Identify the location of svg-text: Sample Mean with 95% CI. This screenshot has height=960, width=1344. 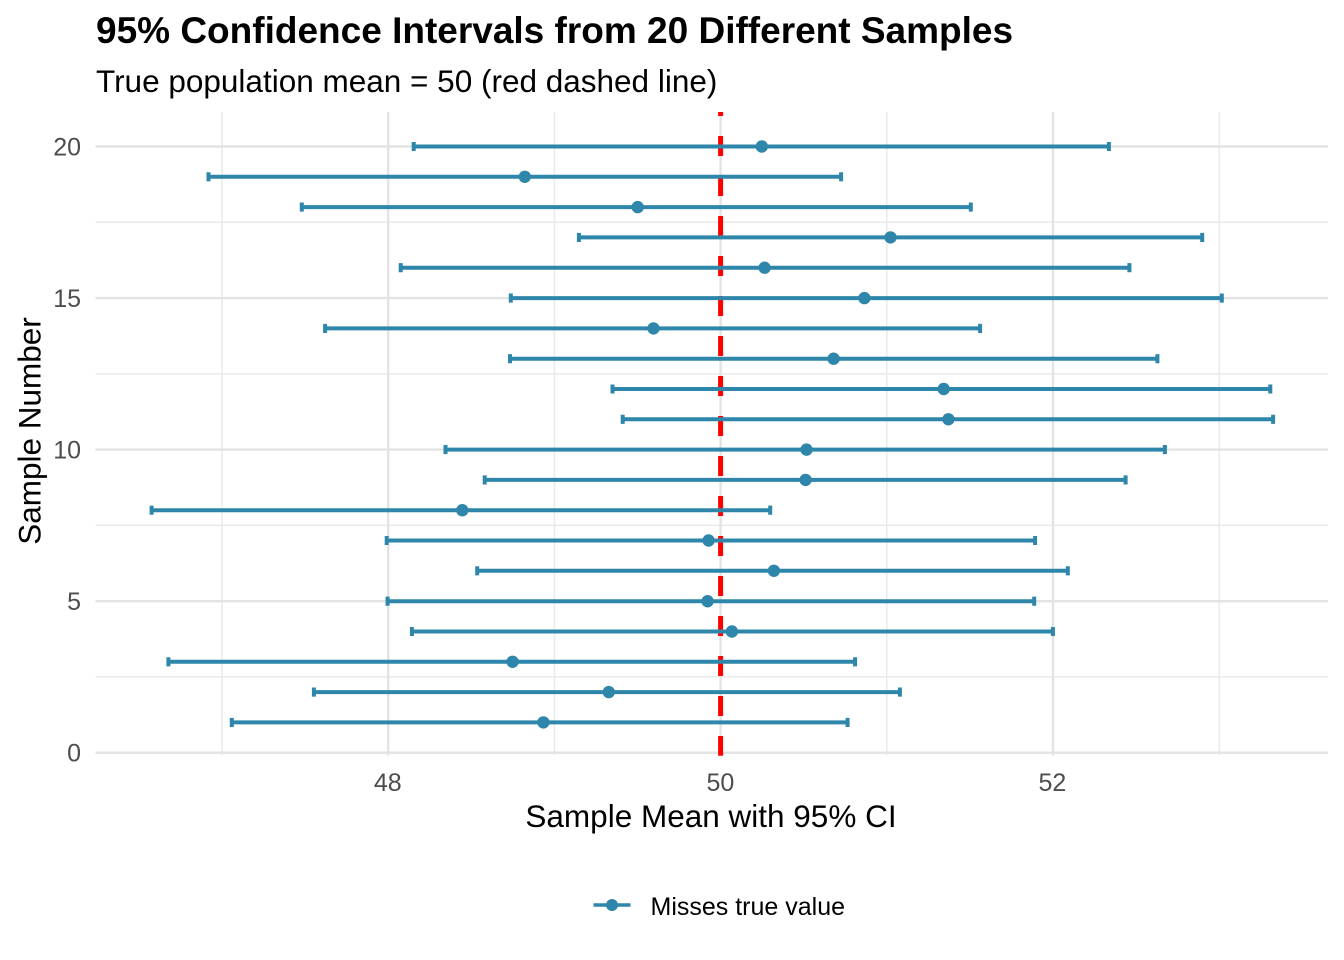
(710, 816).